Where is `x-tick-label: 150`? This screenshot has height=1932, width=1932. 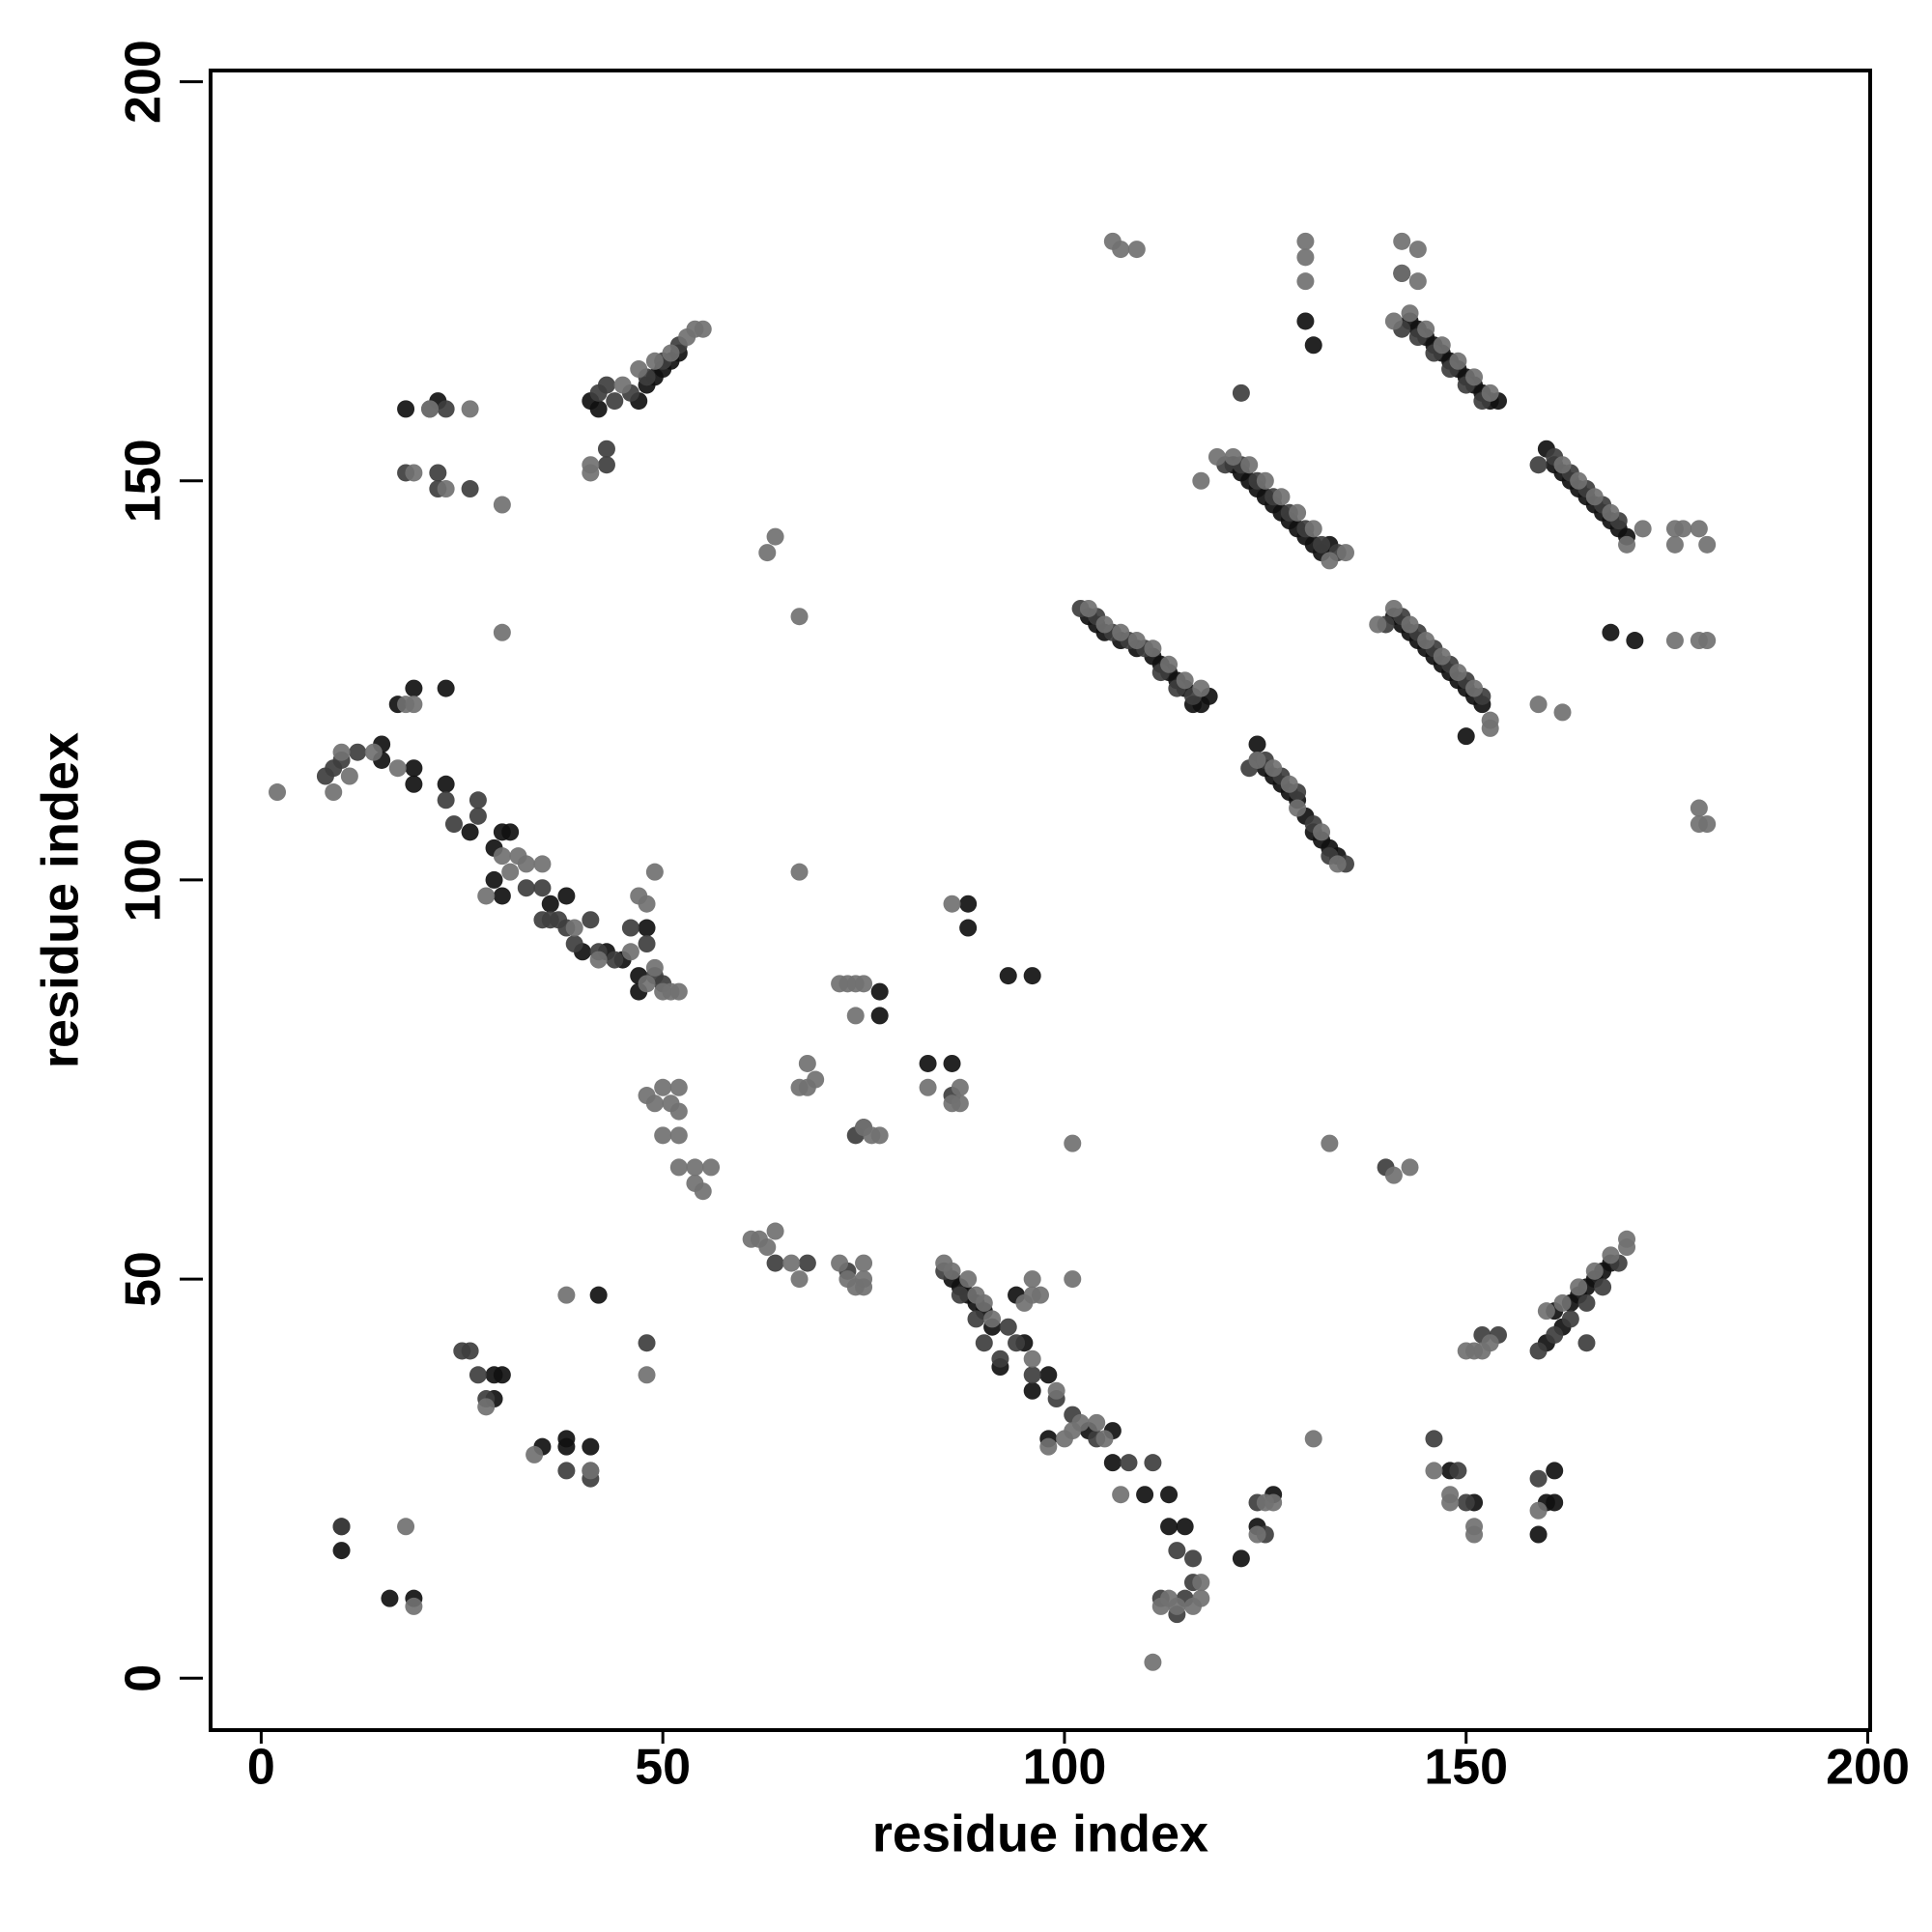 x-tick-label: 150 is located at coordinates (1466, 1768).